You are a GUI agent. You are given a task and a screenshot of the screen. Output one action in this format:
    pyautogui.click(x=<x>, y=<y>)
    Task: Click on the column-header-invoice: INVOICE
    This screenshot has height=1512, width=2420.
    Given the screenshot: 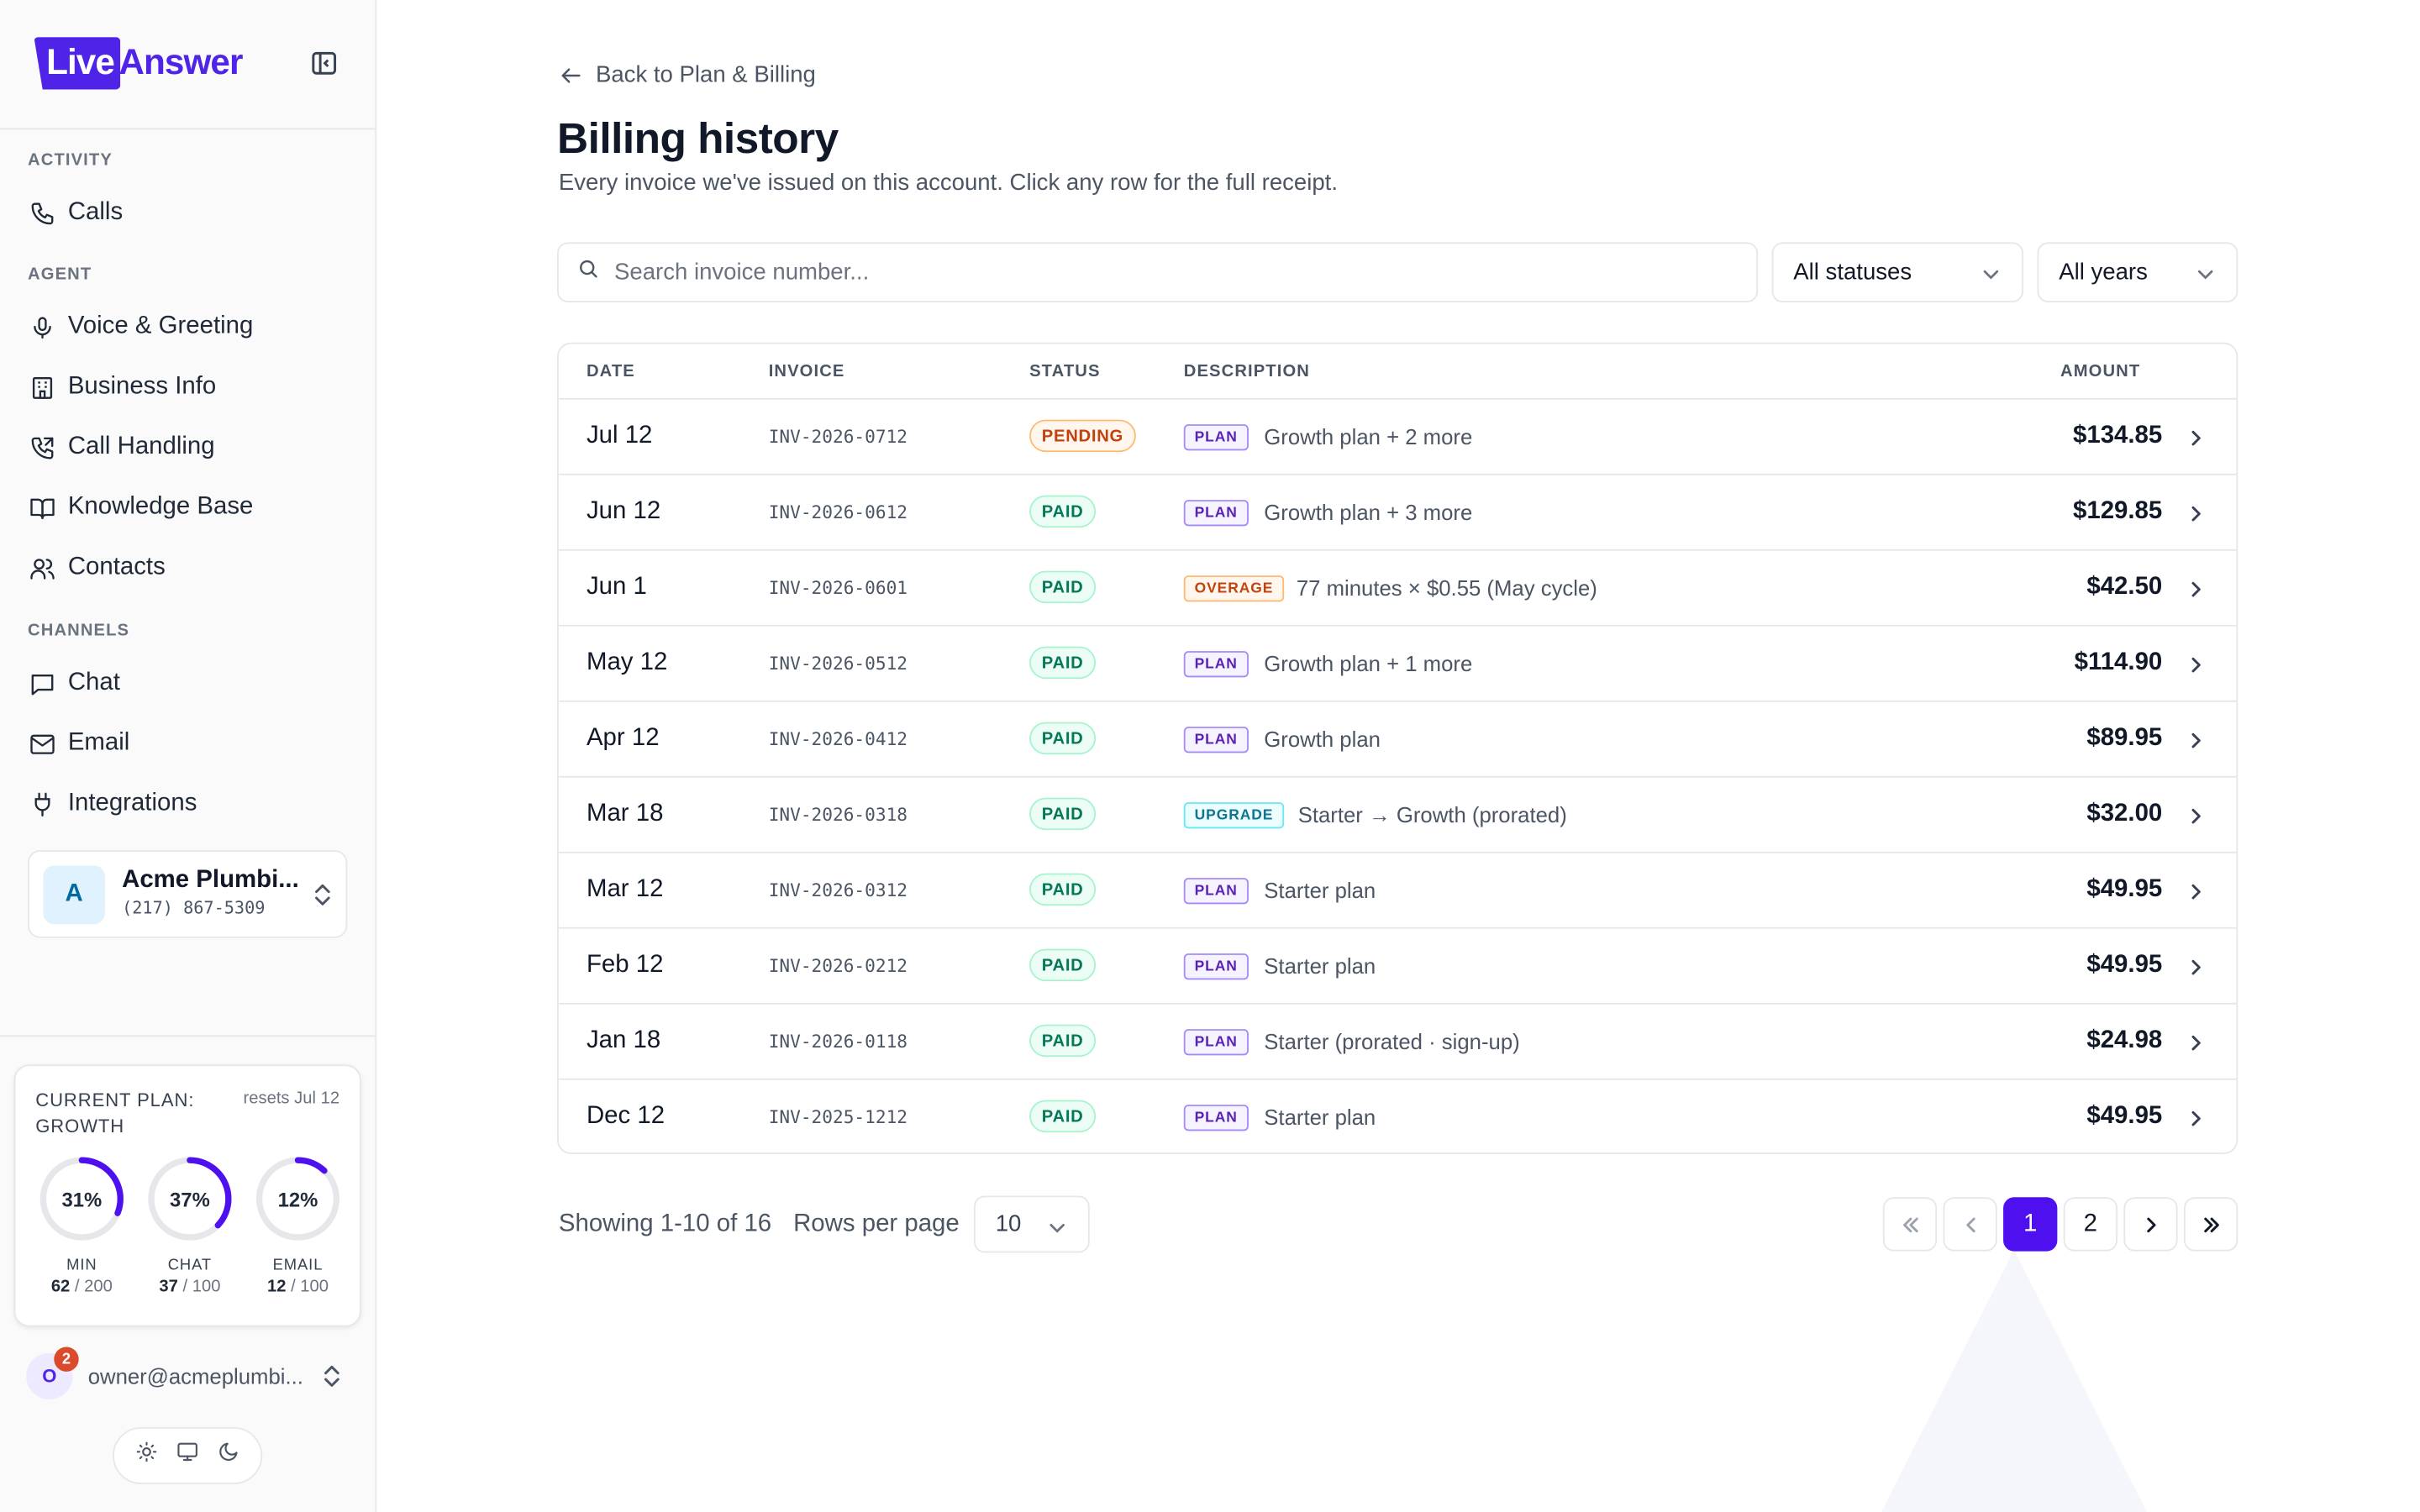 What is the action you would take?
    pyautogui.click(x=807, y=371)
    